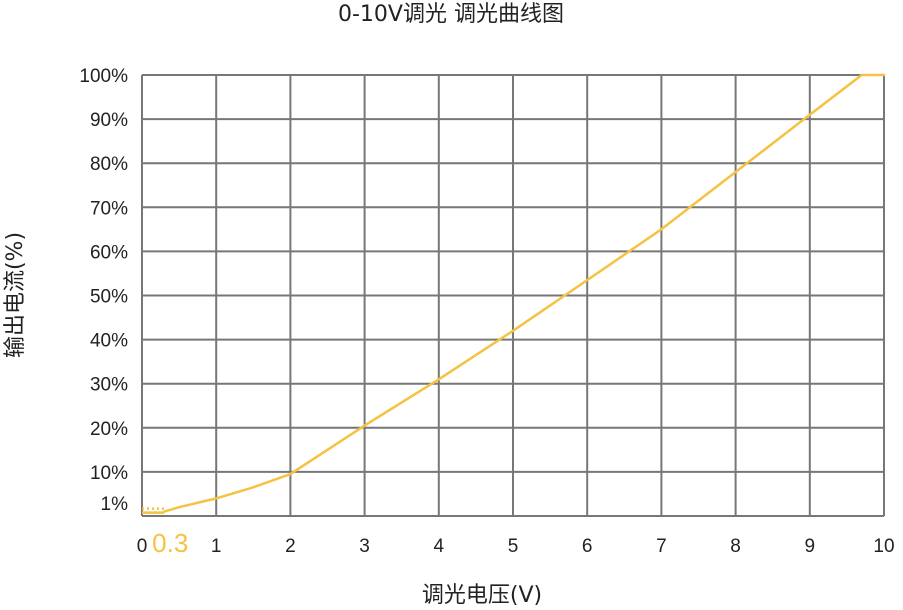 The height and width of the screenshot is (610, 903). Describe the element at coordinates (103, 76) in the screenshot. I see `y-tick-label: 100%` at that location.